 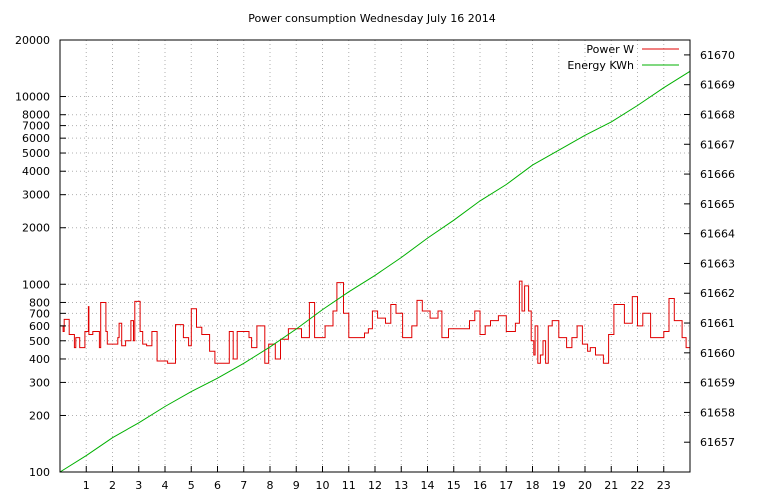 I want to click on y-left-tick-label: 6000, so click(x=36, y=138).